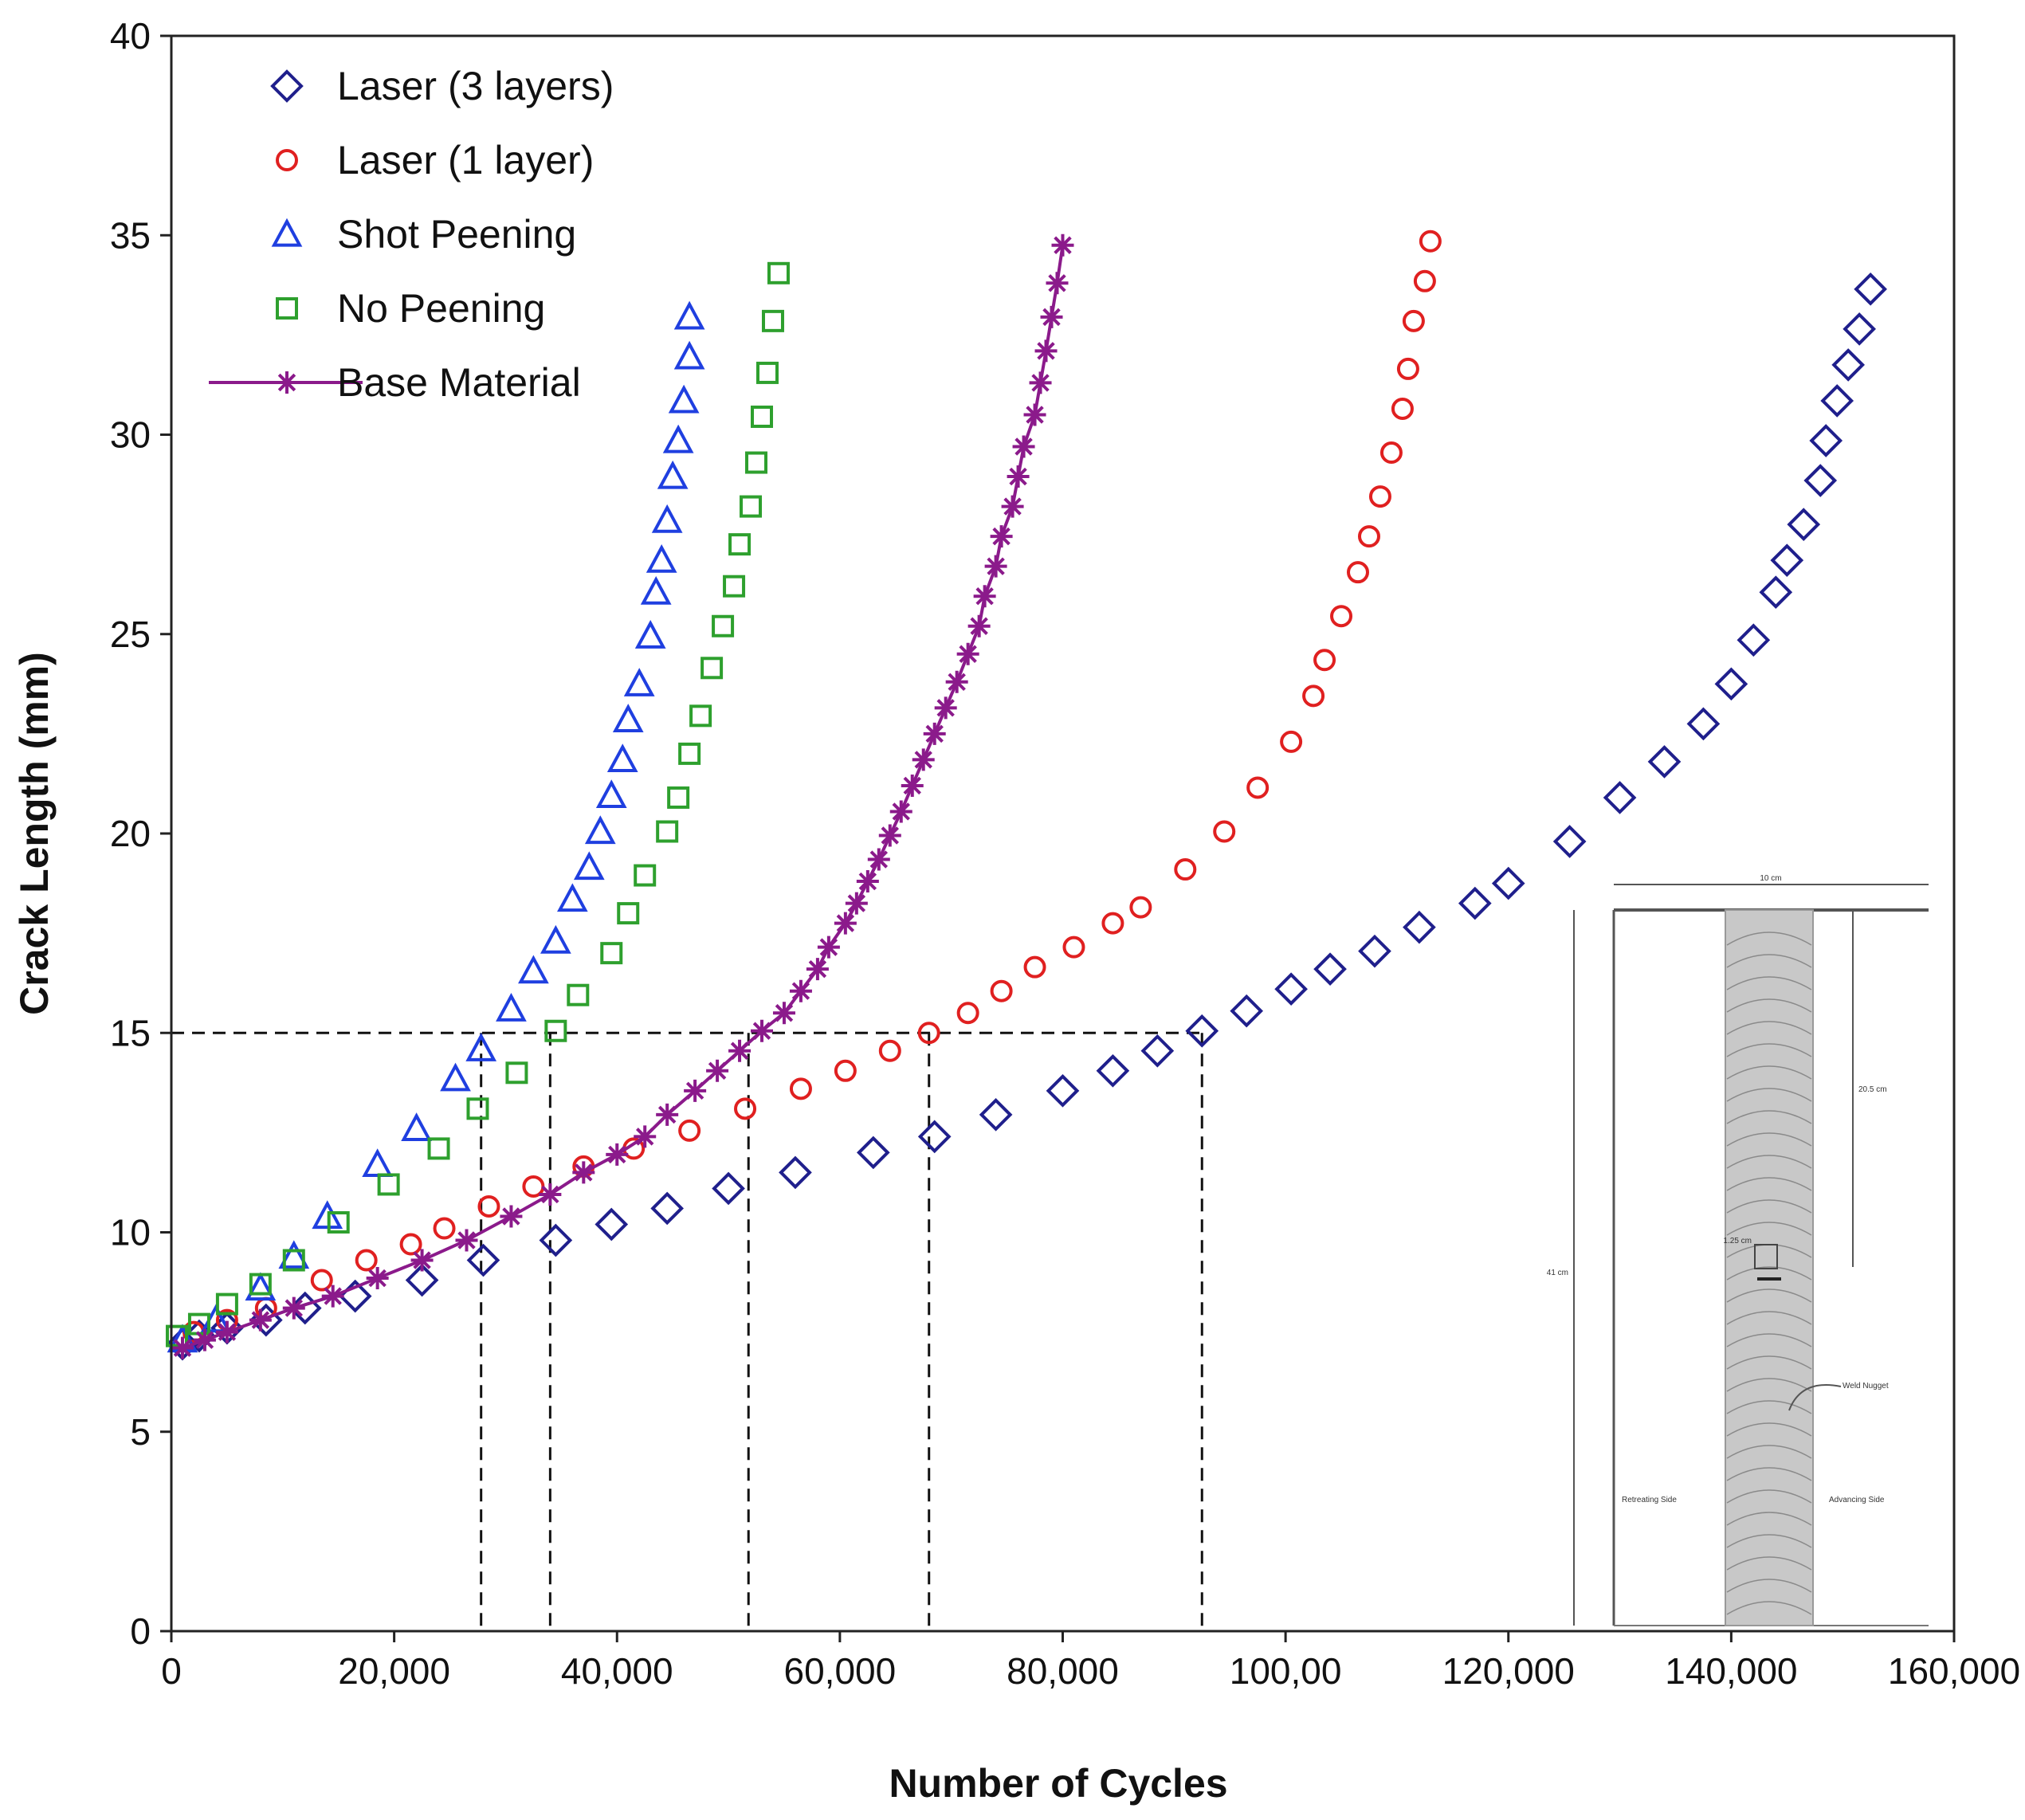  What do you see at coordinates (1508, 1671) in the screenshot?
I see `x-tick-label: 120,000` at bounding box center [1508, 1671].